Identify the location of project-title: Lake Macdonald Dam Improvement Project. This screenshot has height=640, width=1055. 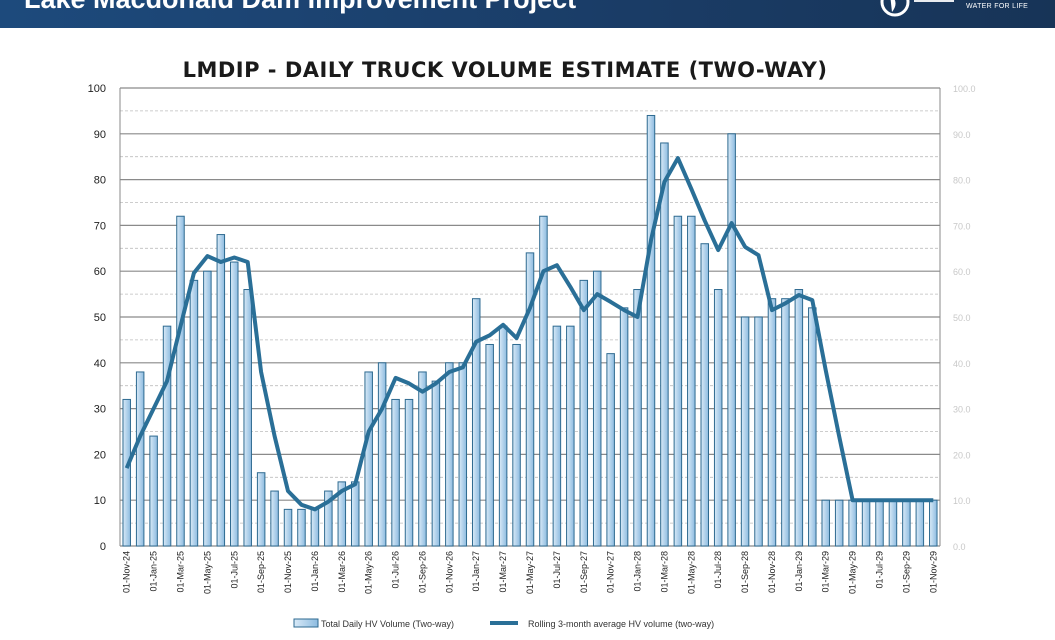
(300, 7).